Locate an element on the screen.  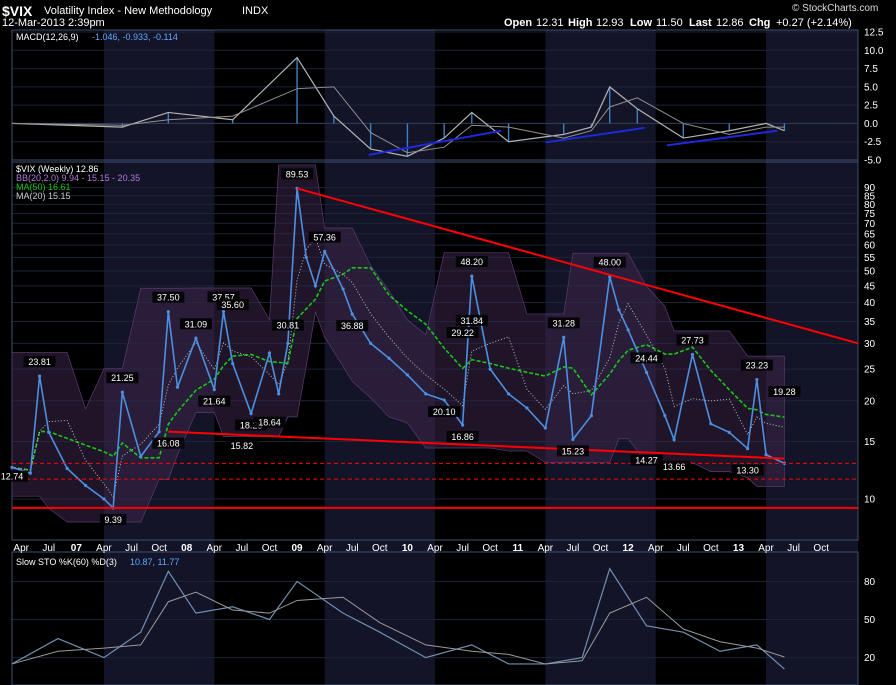
chg-label: Chg is located at coordinates (760, 23).